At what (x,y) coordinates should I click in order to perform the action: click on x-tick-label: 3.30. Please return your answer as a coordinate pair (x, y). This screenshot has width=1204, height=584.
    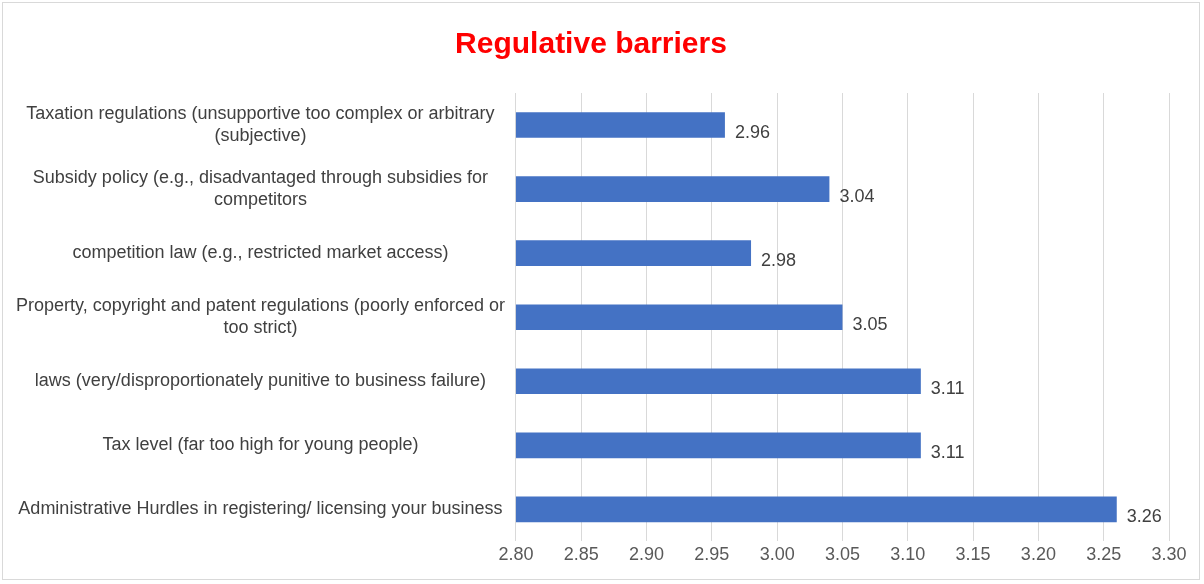
    Looking at the image, I should click on (1169, 554).